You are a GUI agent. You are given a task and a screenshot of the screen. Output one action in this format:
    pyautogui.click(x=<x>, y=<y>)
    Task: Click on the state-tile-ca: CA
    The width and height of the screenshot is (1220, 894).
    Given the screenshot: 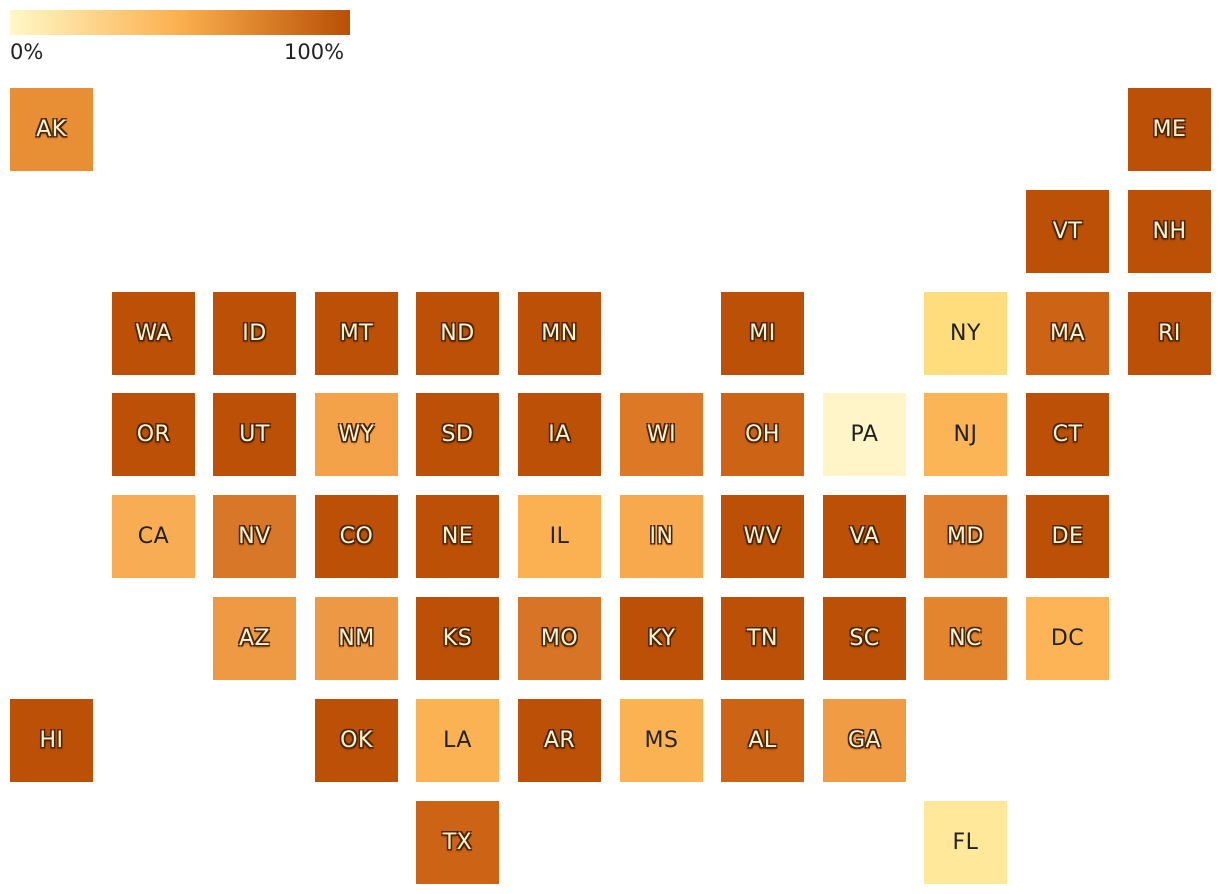 What is the action you would take?
    pyautogui.click(x=153, y=536)
    